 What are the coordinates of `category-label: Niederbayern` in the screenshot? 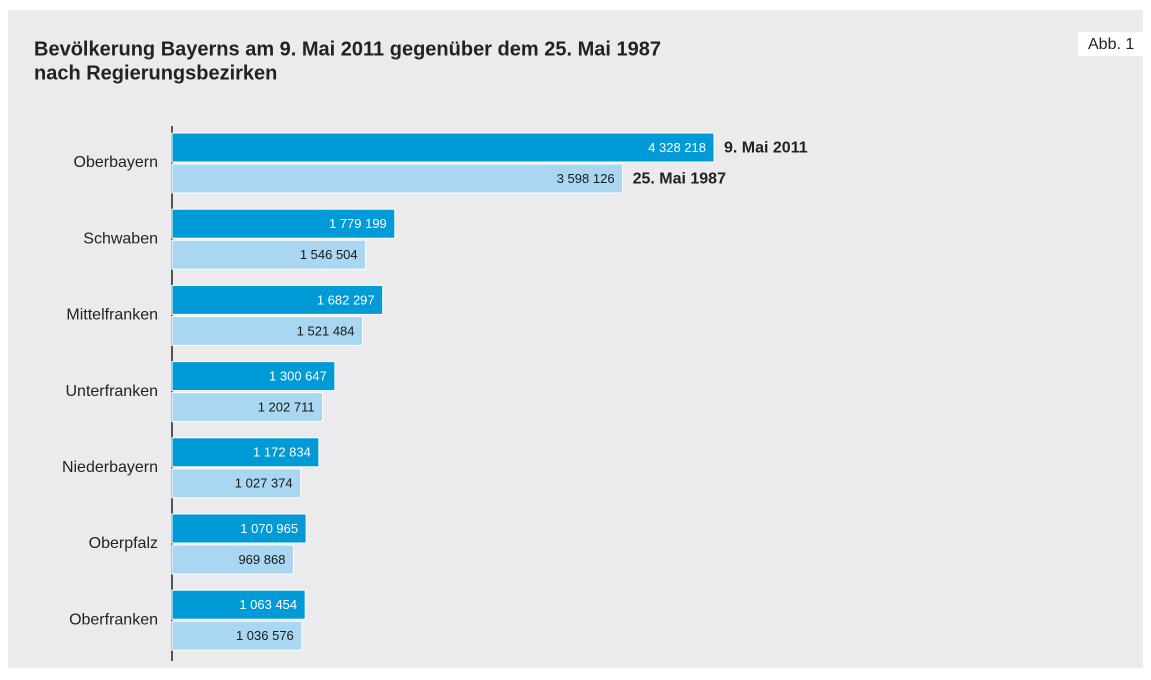 It's located at (110, 467).